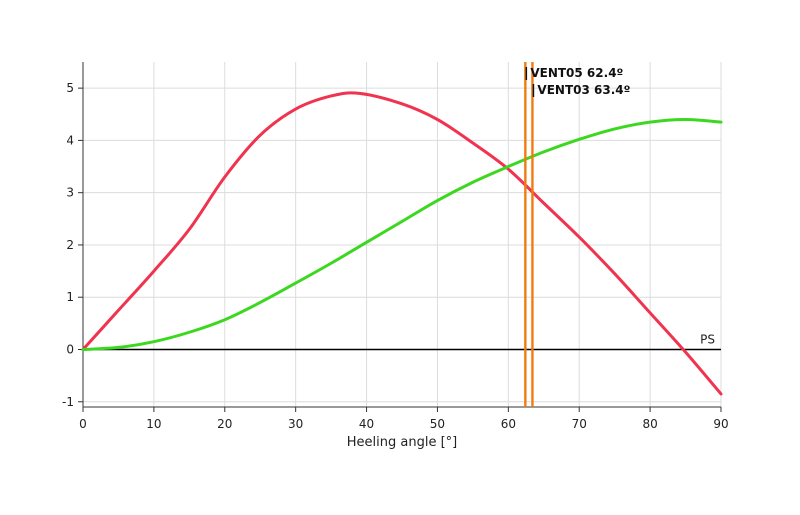 The image size is (800, 515). Describe the element at coordinates (583, 90) in the screenshot. I see `marker-label: VENT03 63.4º` at that location.